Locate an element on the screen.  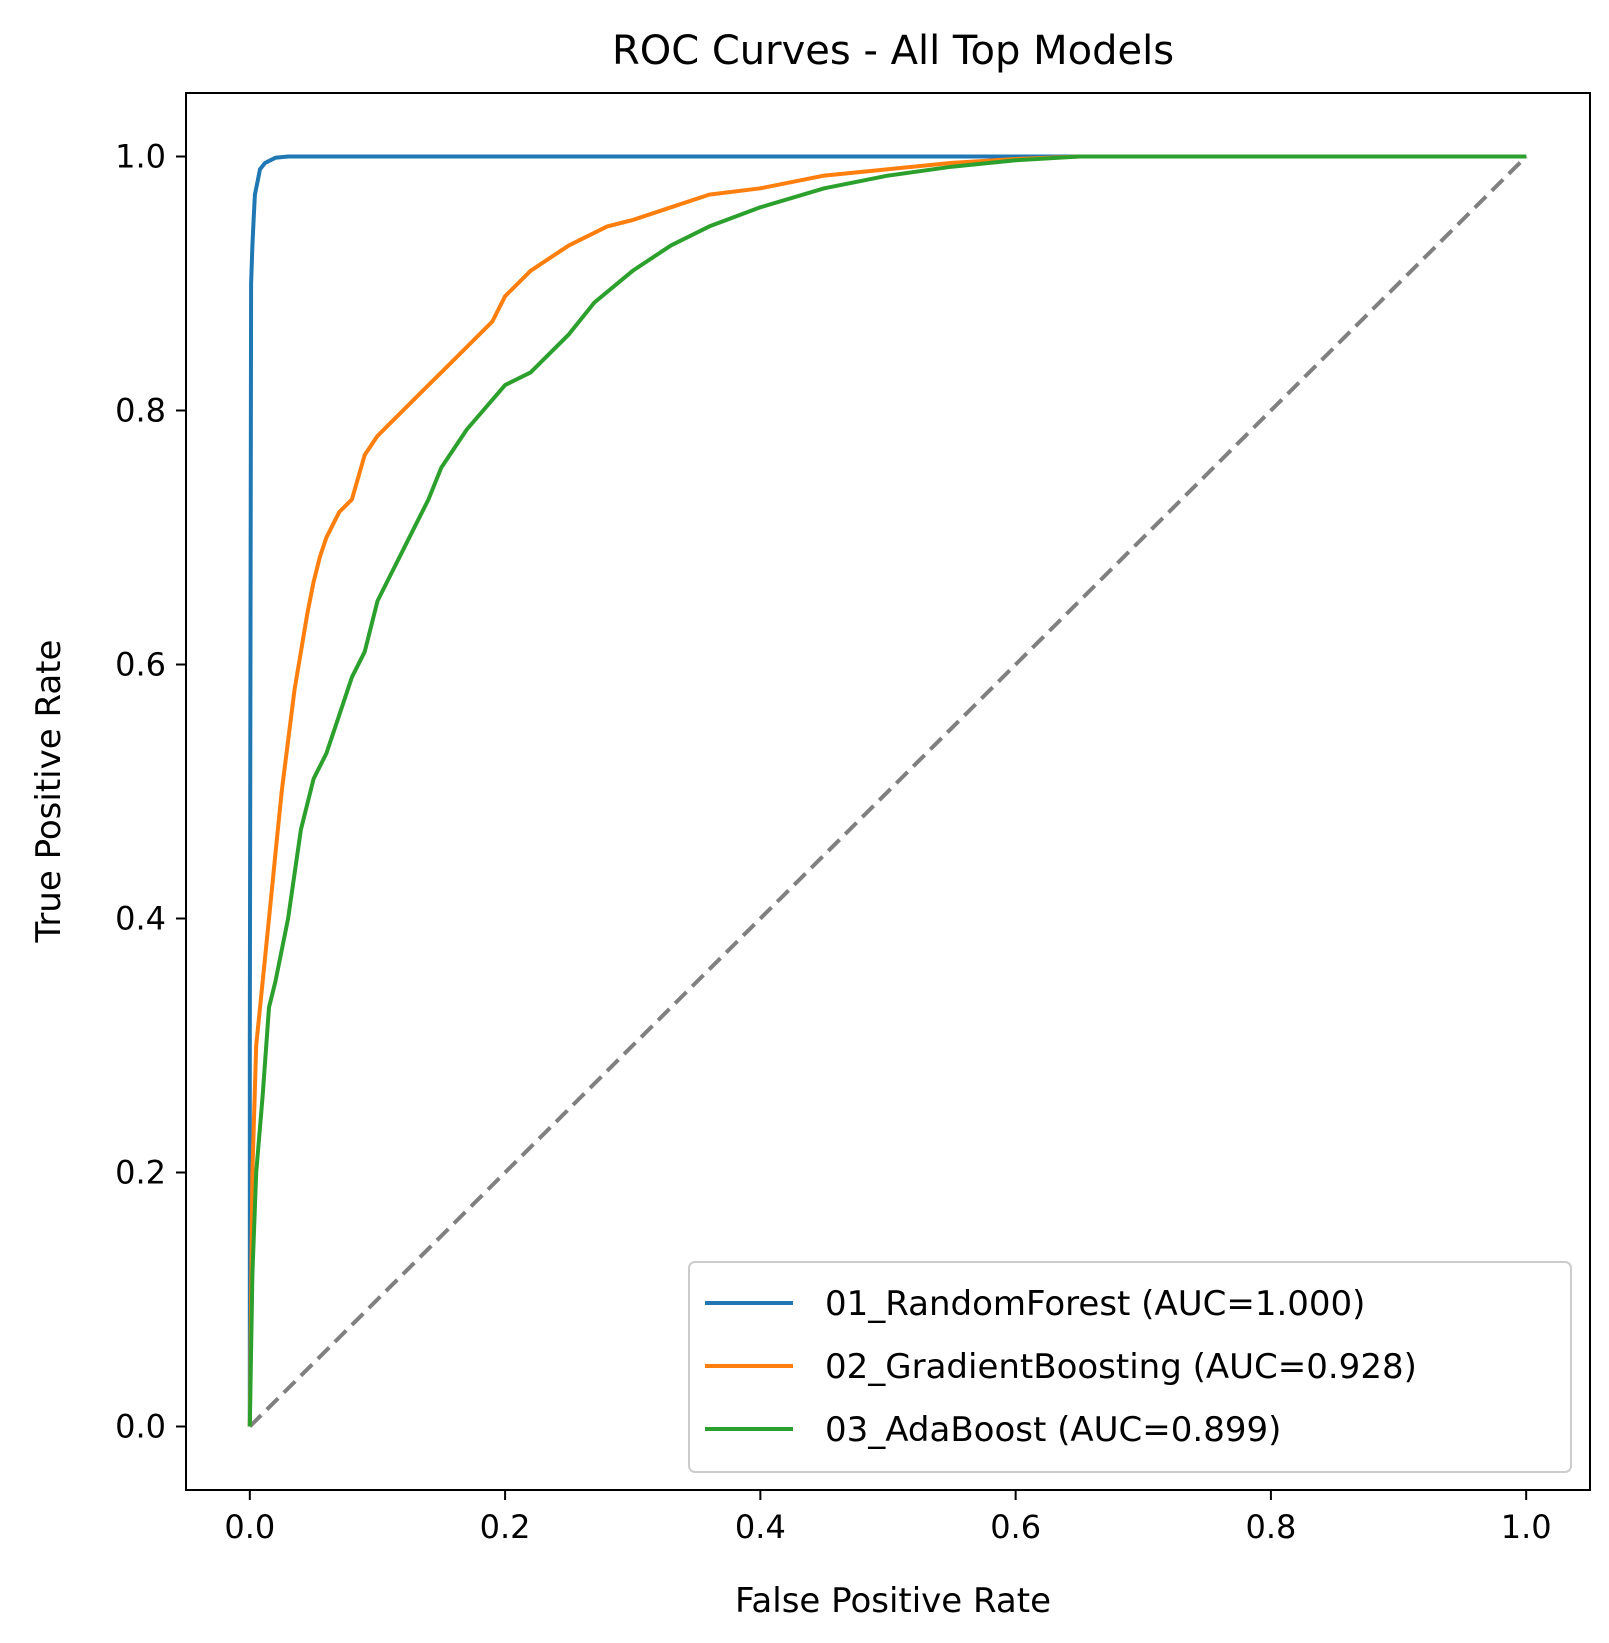
y-tick-label: 1.0 is located at coordinates (140, 157).